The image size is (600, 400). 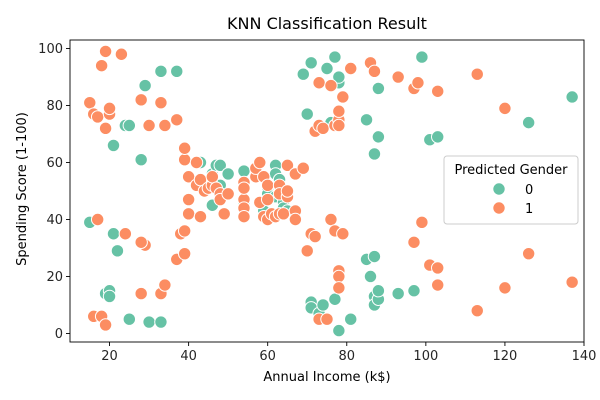 I want to click on legend-title: Predicted Gender, so click(x=511, y=170).